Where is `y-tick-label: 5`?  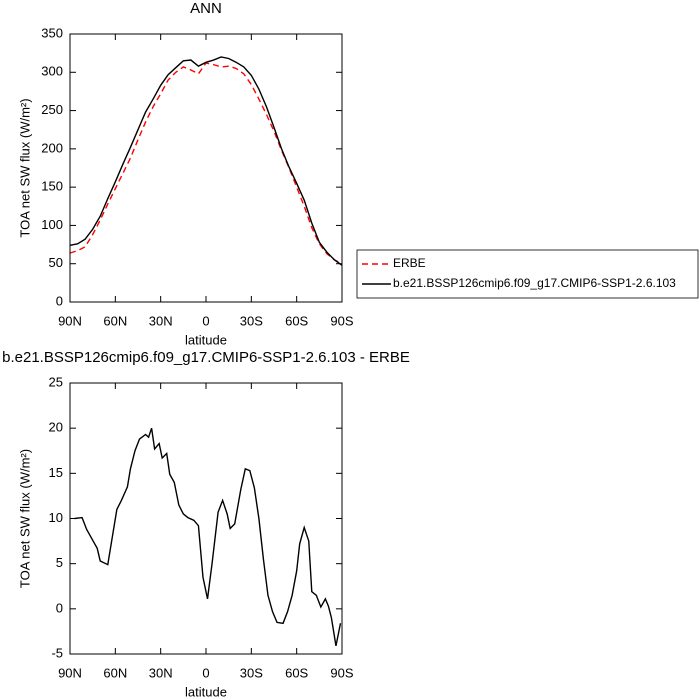
y-tick-label: 5 is located at coordinates (59, 562).